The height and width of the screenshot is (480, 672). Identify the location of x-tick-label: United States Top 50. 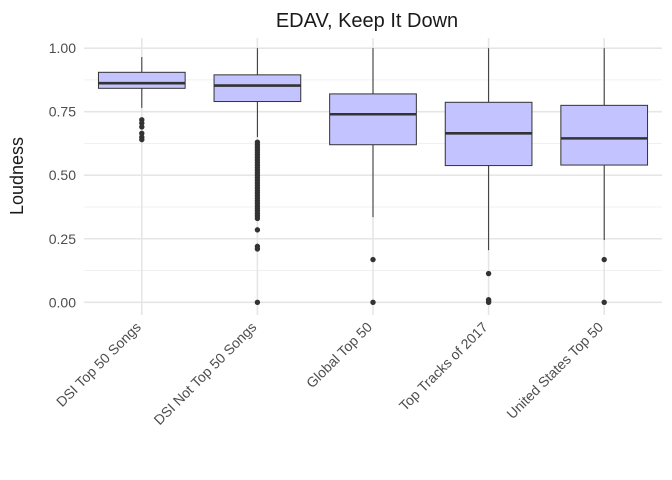
(554, 370).